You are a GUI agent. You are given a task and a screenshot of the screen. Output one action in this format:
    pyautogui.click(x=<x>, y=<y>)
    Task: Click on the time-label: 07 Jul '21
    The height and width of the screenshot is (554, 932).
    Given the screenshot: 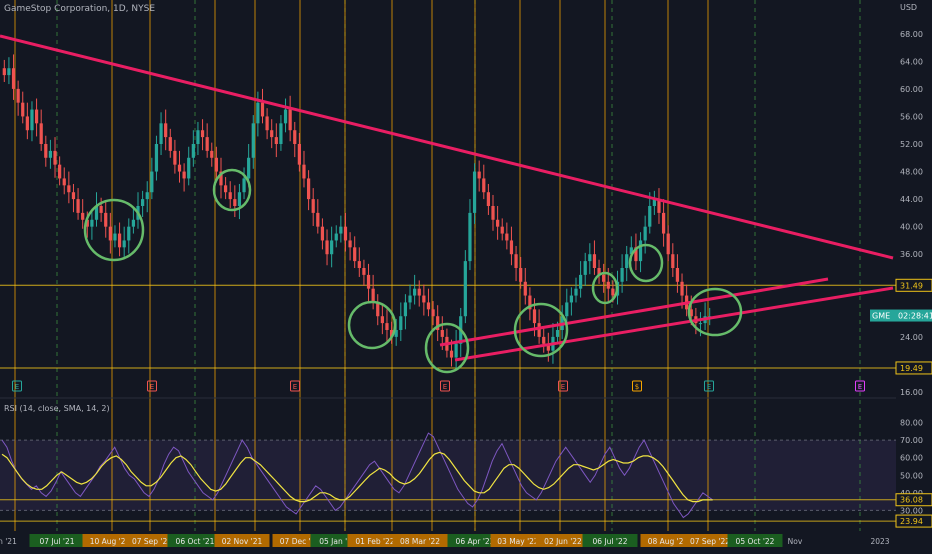 What is the action you would take?
    pyautogui.click(x=57, y=541)
    